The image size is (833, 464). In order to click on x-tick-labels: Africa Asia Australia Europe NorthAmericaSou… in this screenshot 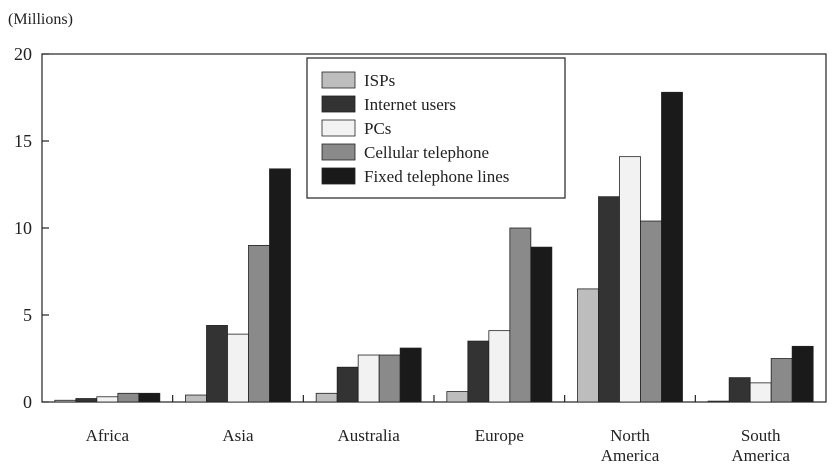, I will do `click(438, 445)`.